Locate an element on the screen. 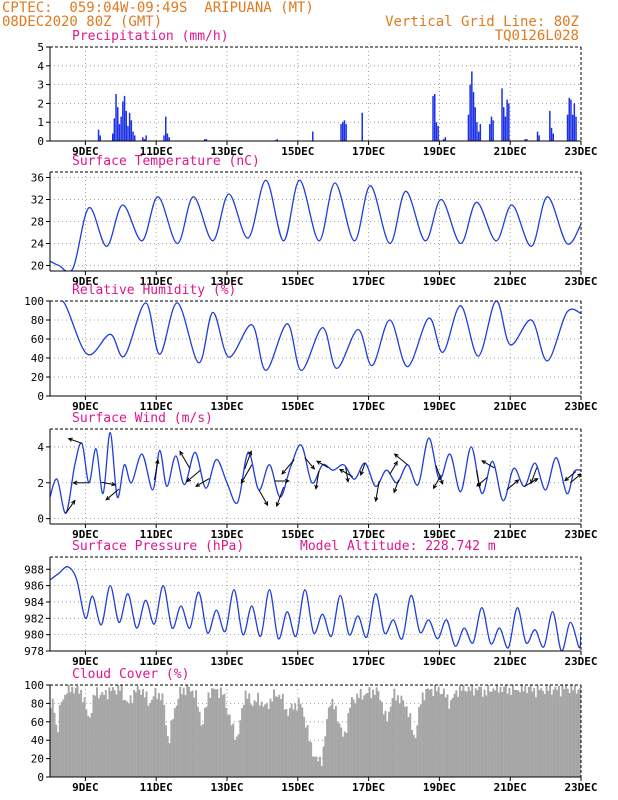 This screenshot has height=800, width=618. x-tick-label: 15DEC is located at coordinates (297, 661).